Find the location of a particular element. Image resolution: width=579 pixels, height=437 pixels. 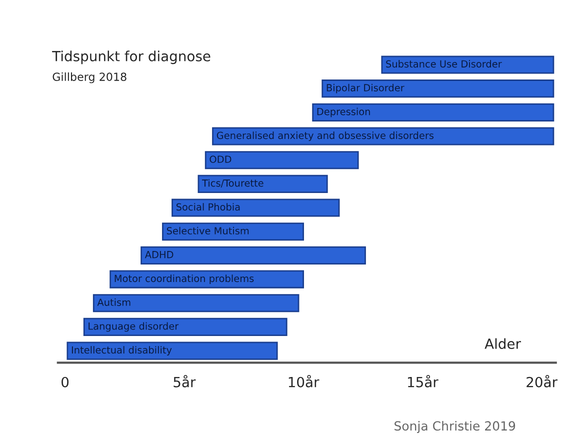

y-tick-label: Generalised anxiety and obsessive disorders is located at coordinates (325, 136).